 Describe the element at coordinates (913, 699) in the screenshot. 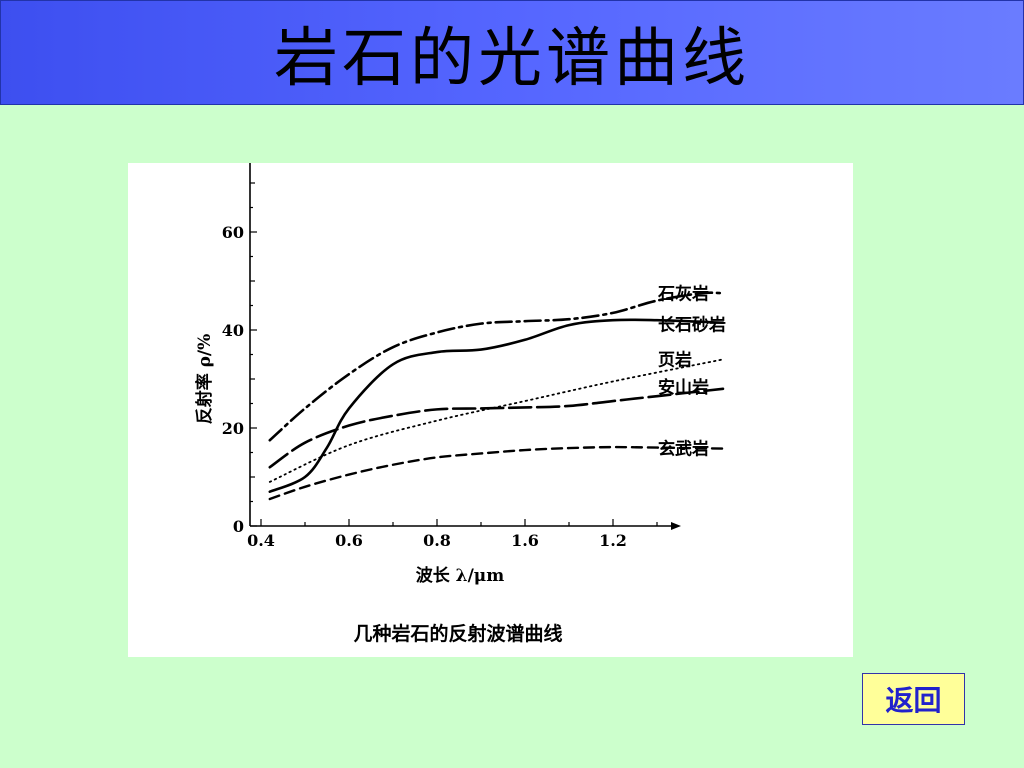

I see `back-button: 返回` at that location.